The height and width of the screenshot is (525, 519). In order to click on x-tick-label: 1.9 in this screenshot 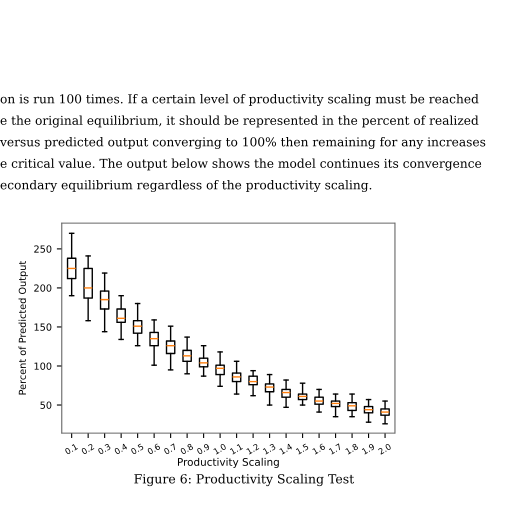, I will do `click(369, 449)`.